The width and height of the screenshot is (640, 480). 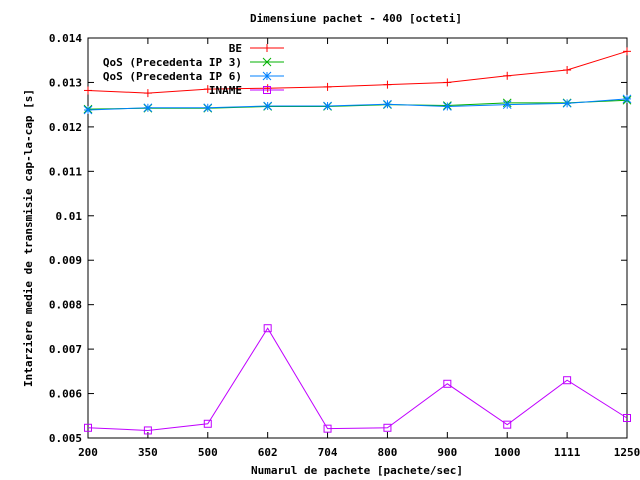 What do you see at coordinates (65, 349) in the screenshot?
I see `y-tick-label: 0.007` at bounding box center [65, 349].